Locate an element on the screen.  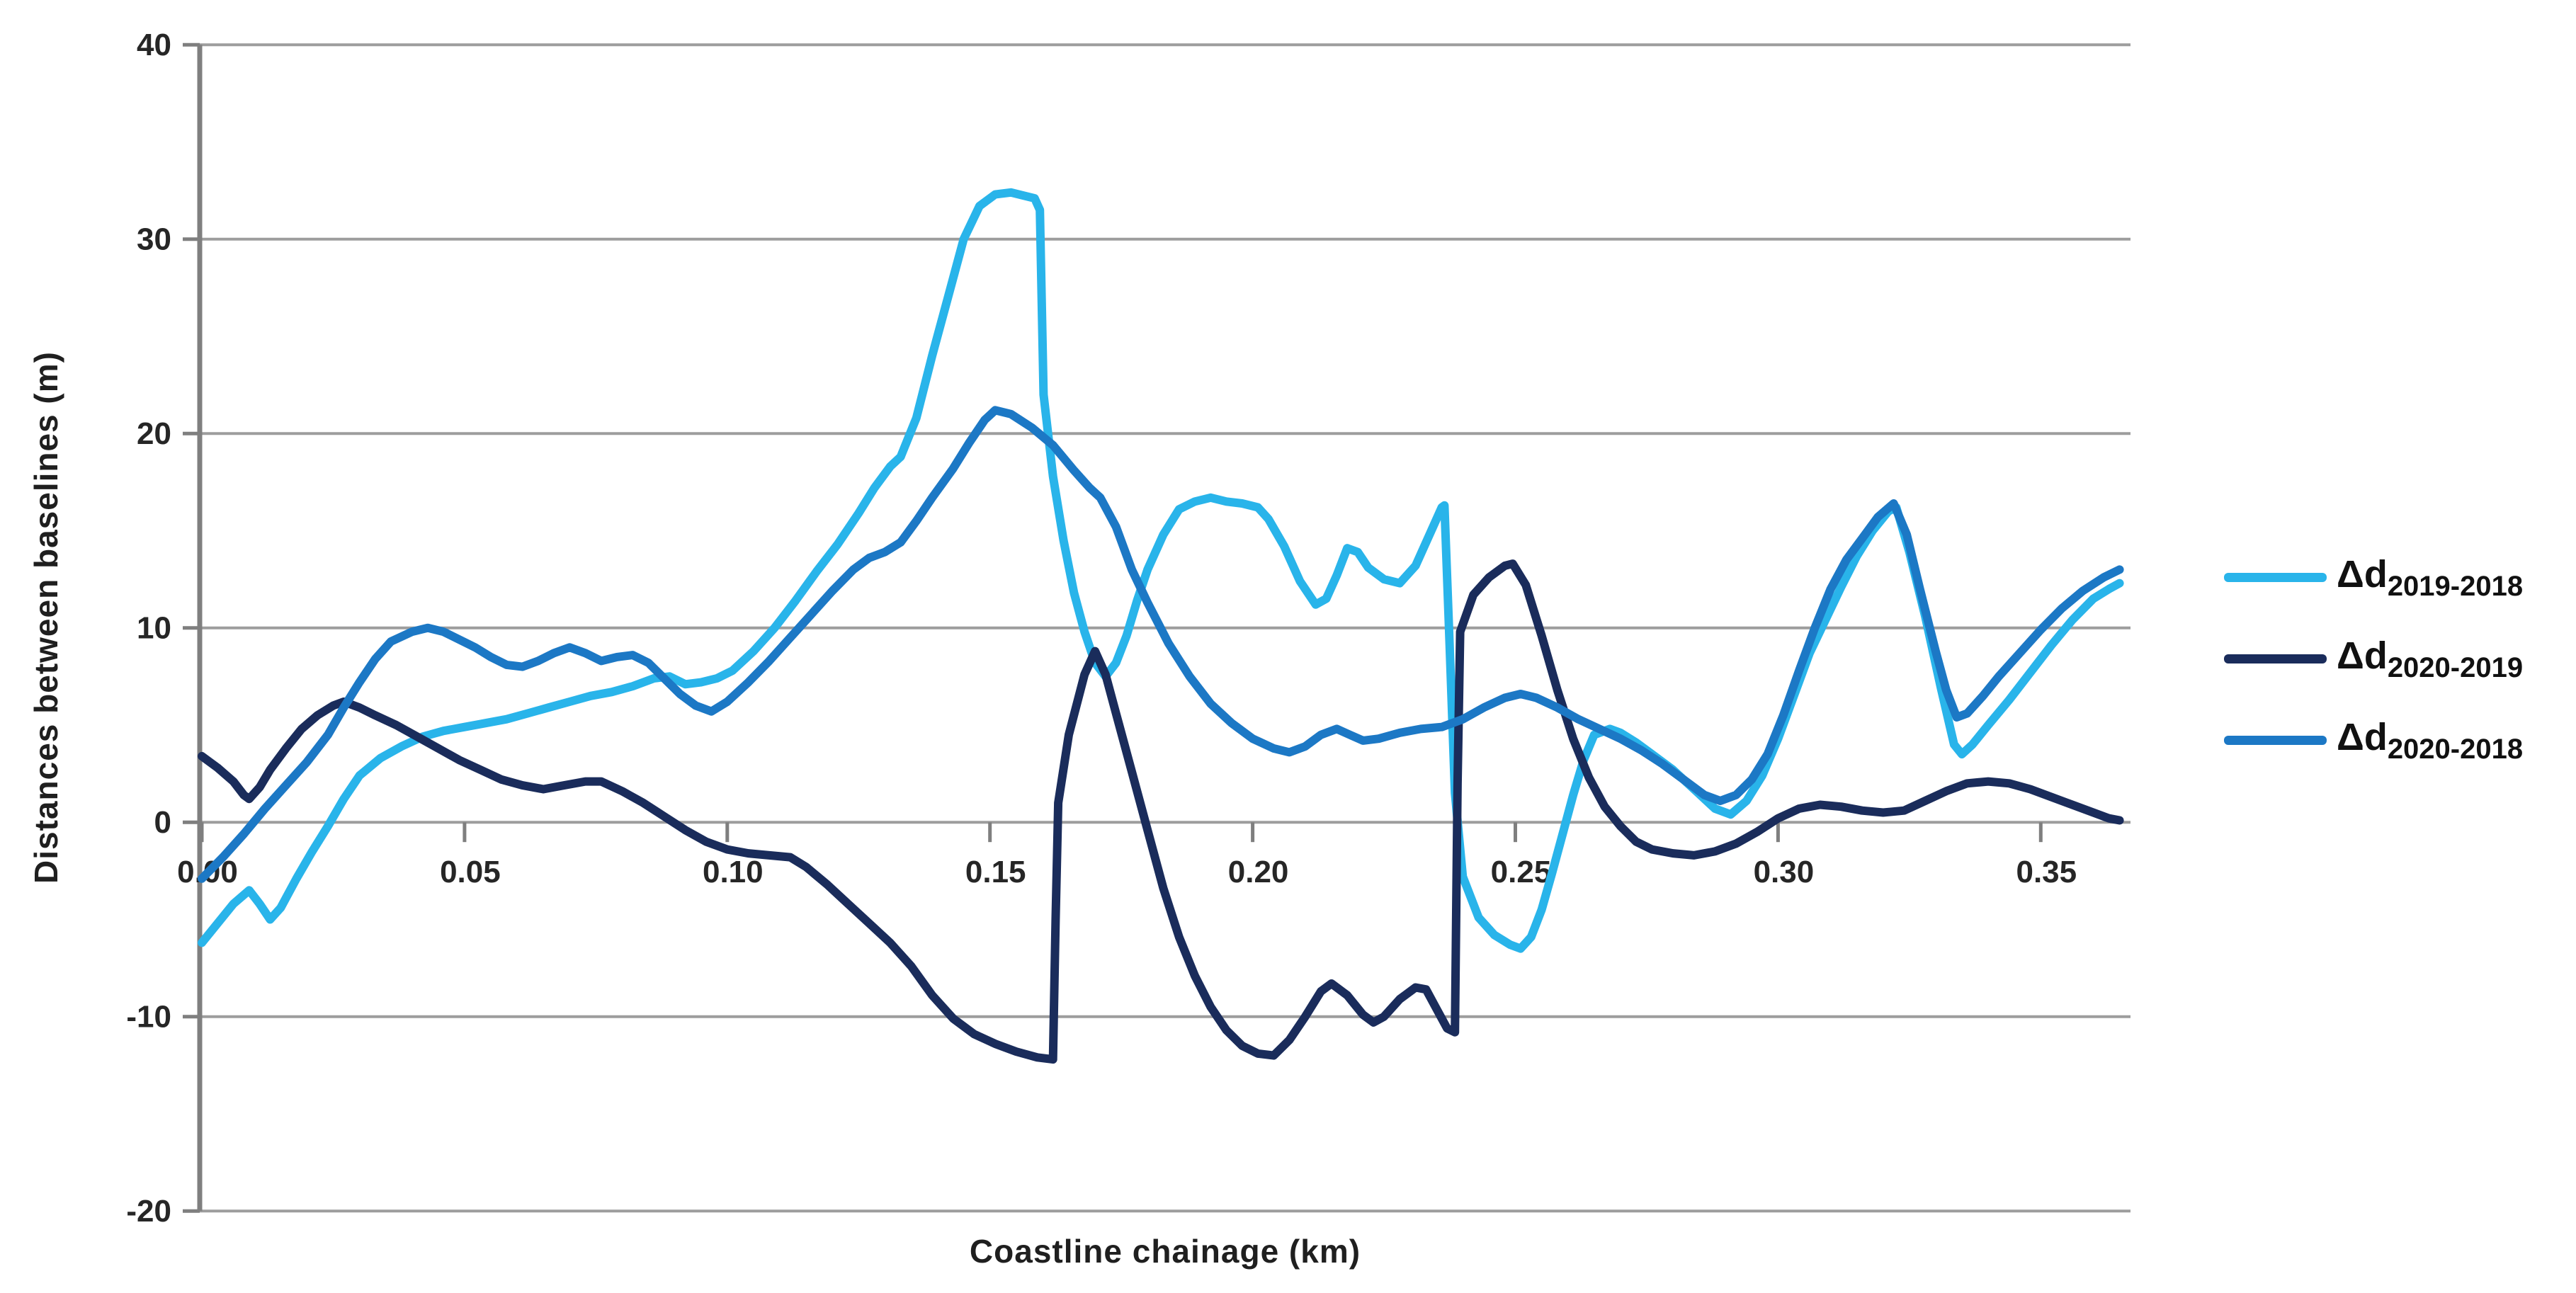
legend-swatch-cyan-line-icon is located at coordinates (2275, 577).